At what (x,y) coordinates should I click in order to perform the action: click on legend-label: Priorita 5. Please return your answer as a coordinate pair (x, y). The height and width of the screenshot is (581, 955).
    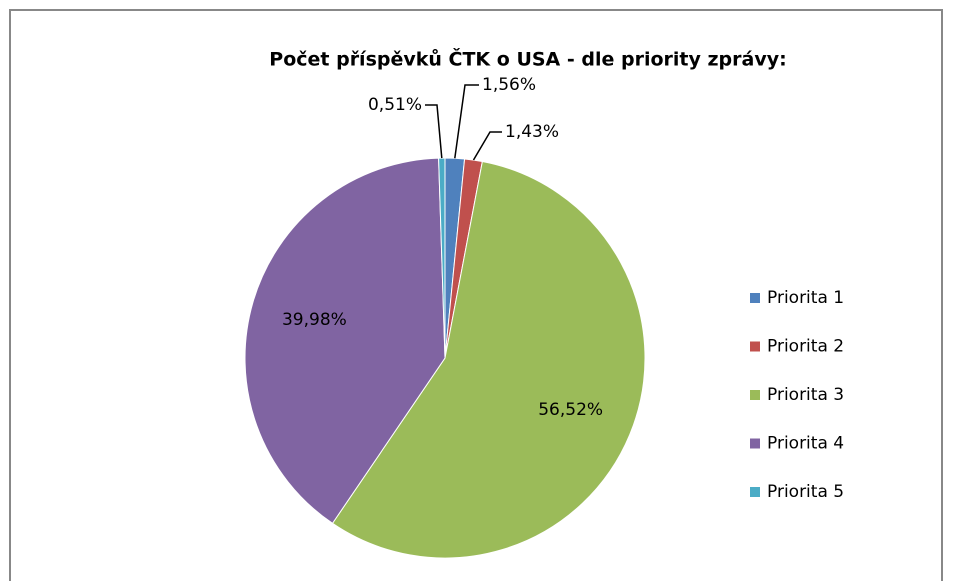
    Looking at the image, I should click on (805, 492).